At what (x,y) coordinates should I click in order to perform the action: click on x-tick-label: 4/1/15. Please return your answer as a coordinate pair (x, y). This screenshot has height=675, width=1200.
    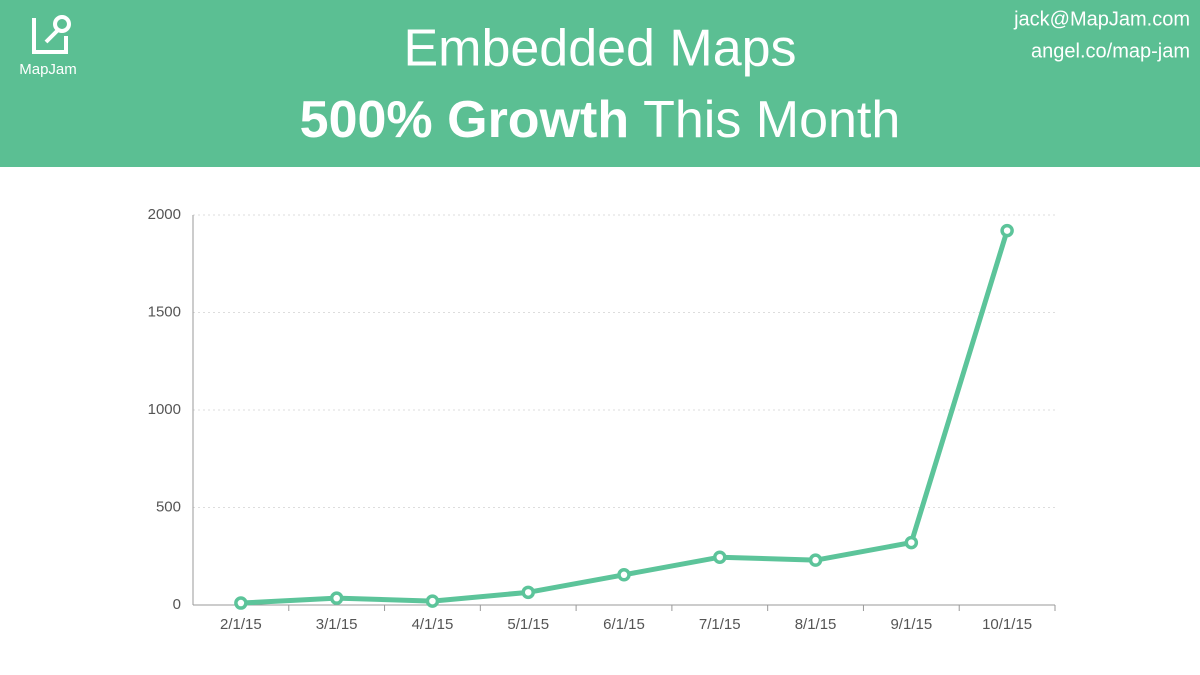
    Looking at the image, I should click on (433, 624).